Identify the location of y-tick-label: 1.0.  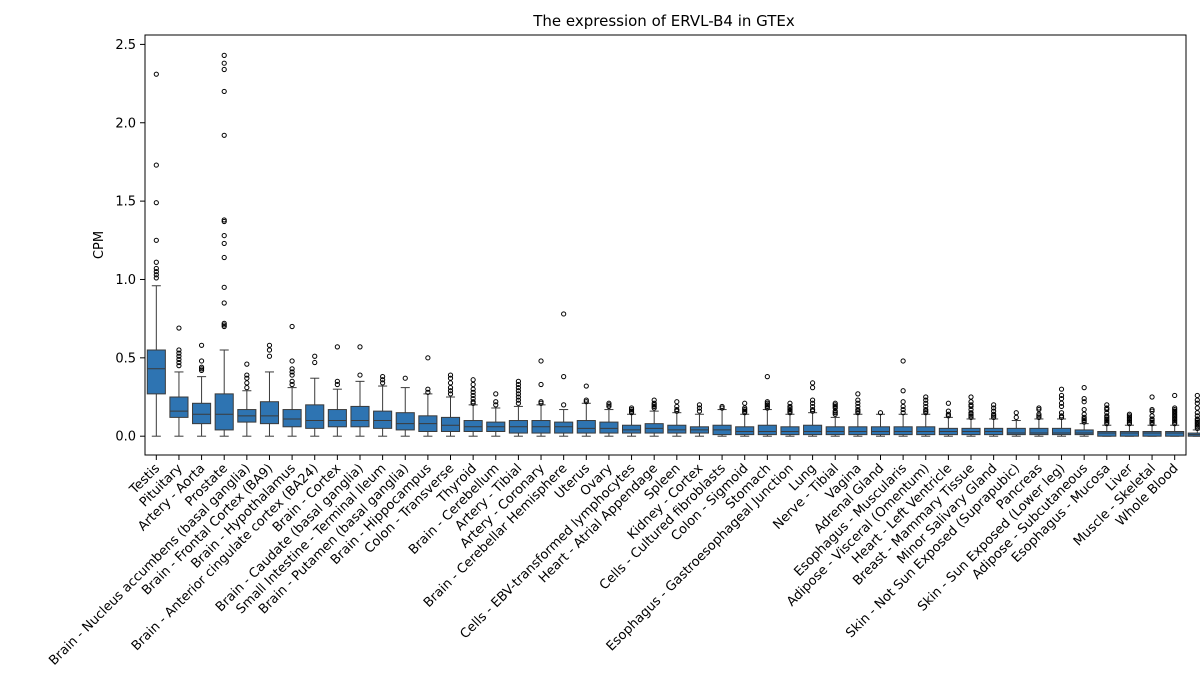
(125, 280).